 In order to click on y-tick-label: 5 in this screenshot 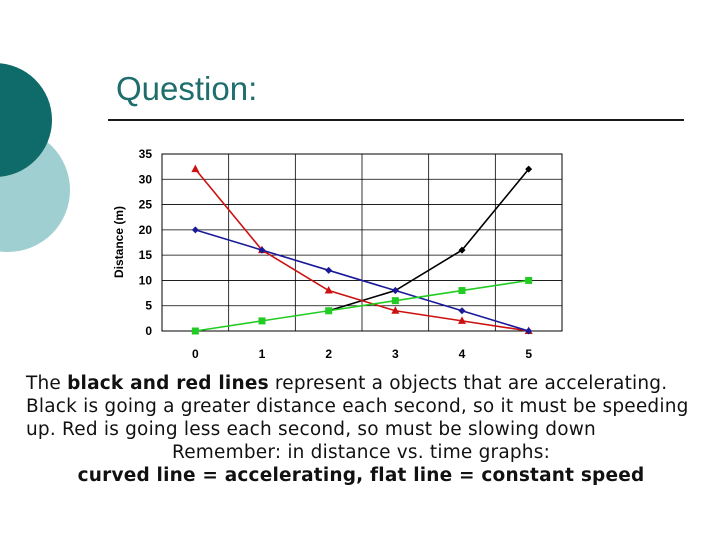, I will do `click(148, 306)`.